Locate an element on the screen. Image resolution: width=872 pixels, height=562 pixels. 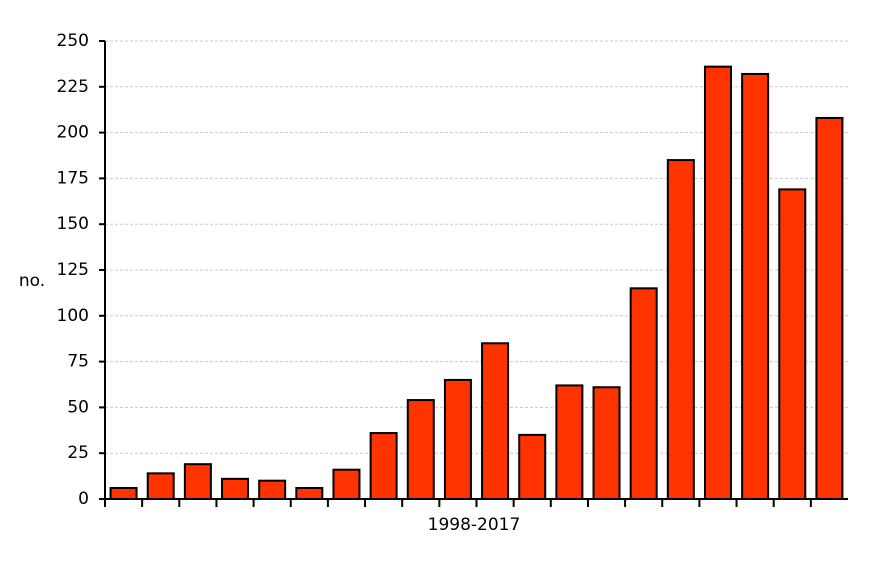
y-tick-label: 175 is located at coordinates (73, 178).